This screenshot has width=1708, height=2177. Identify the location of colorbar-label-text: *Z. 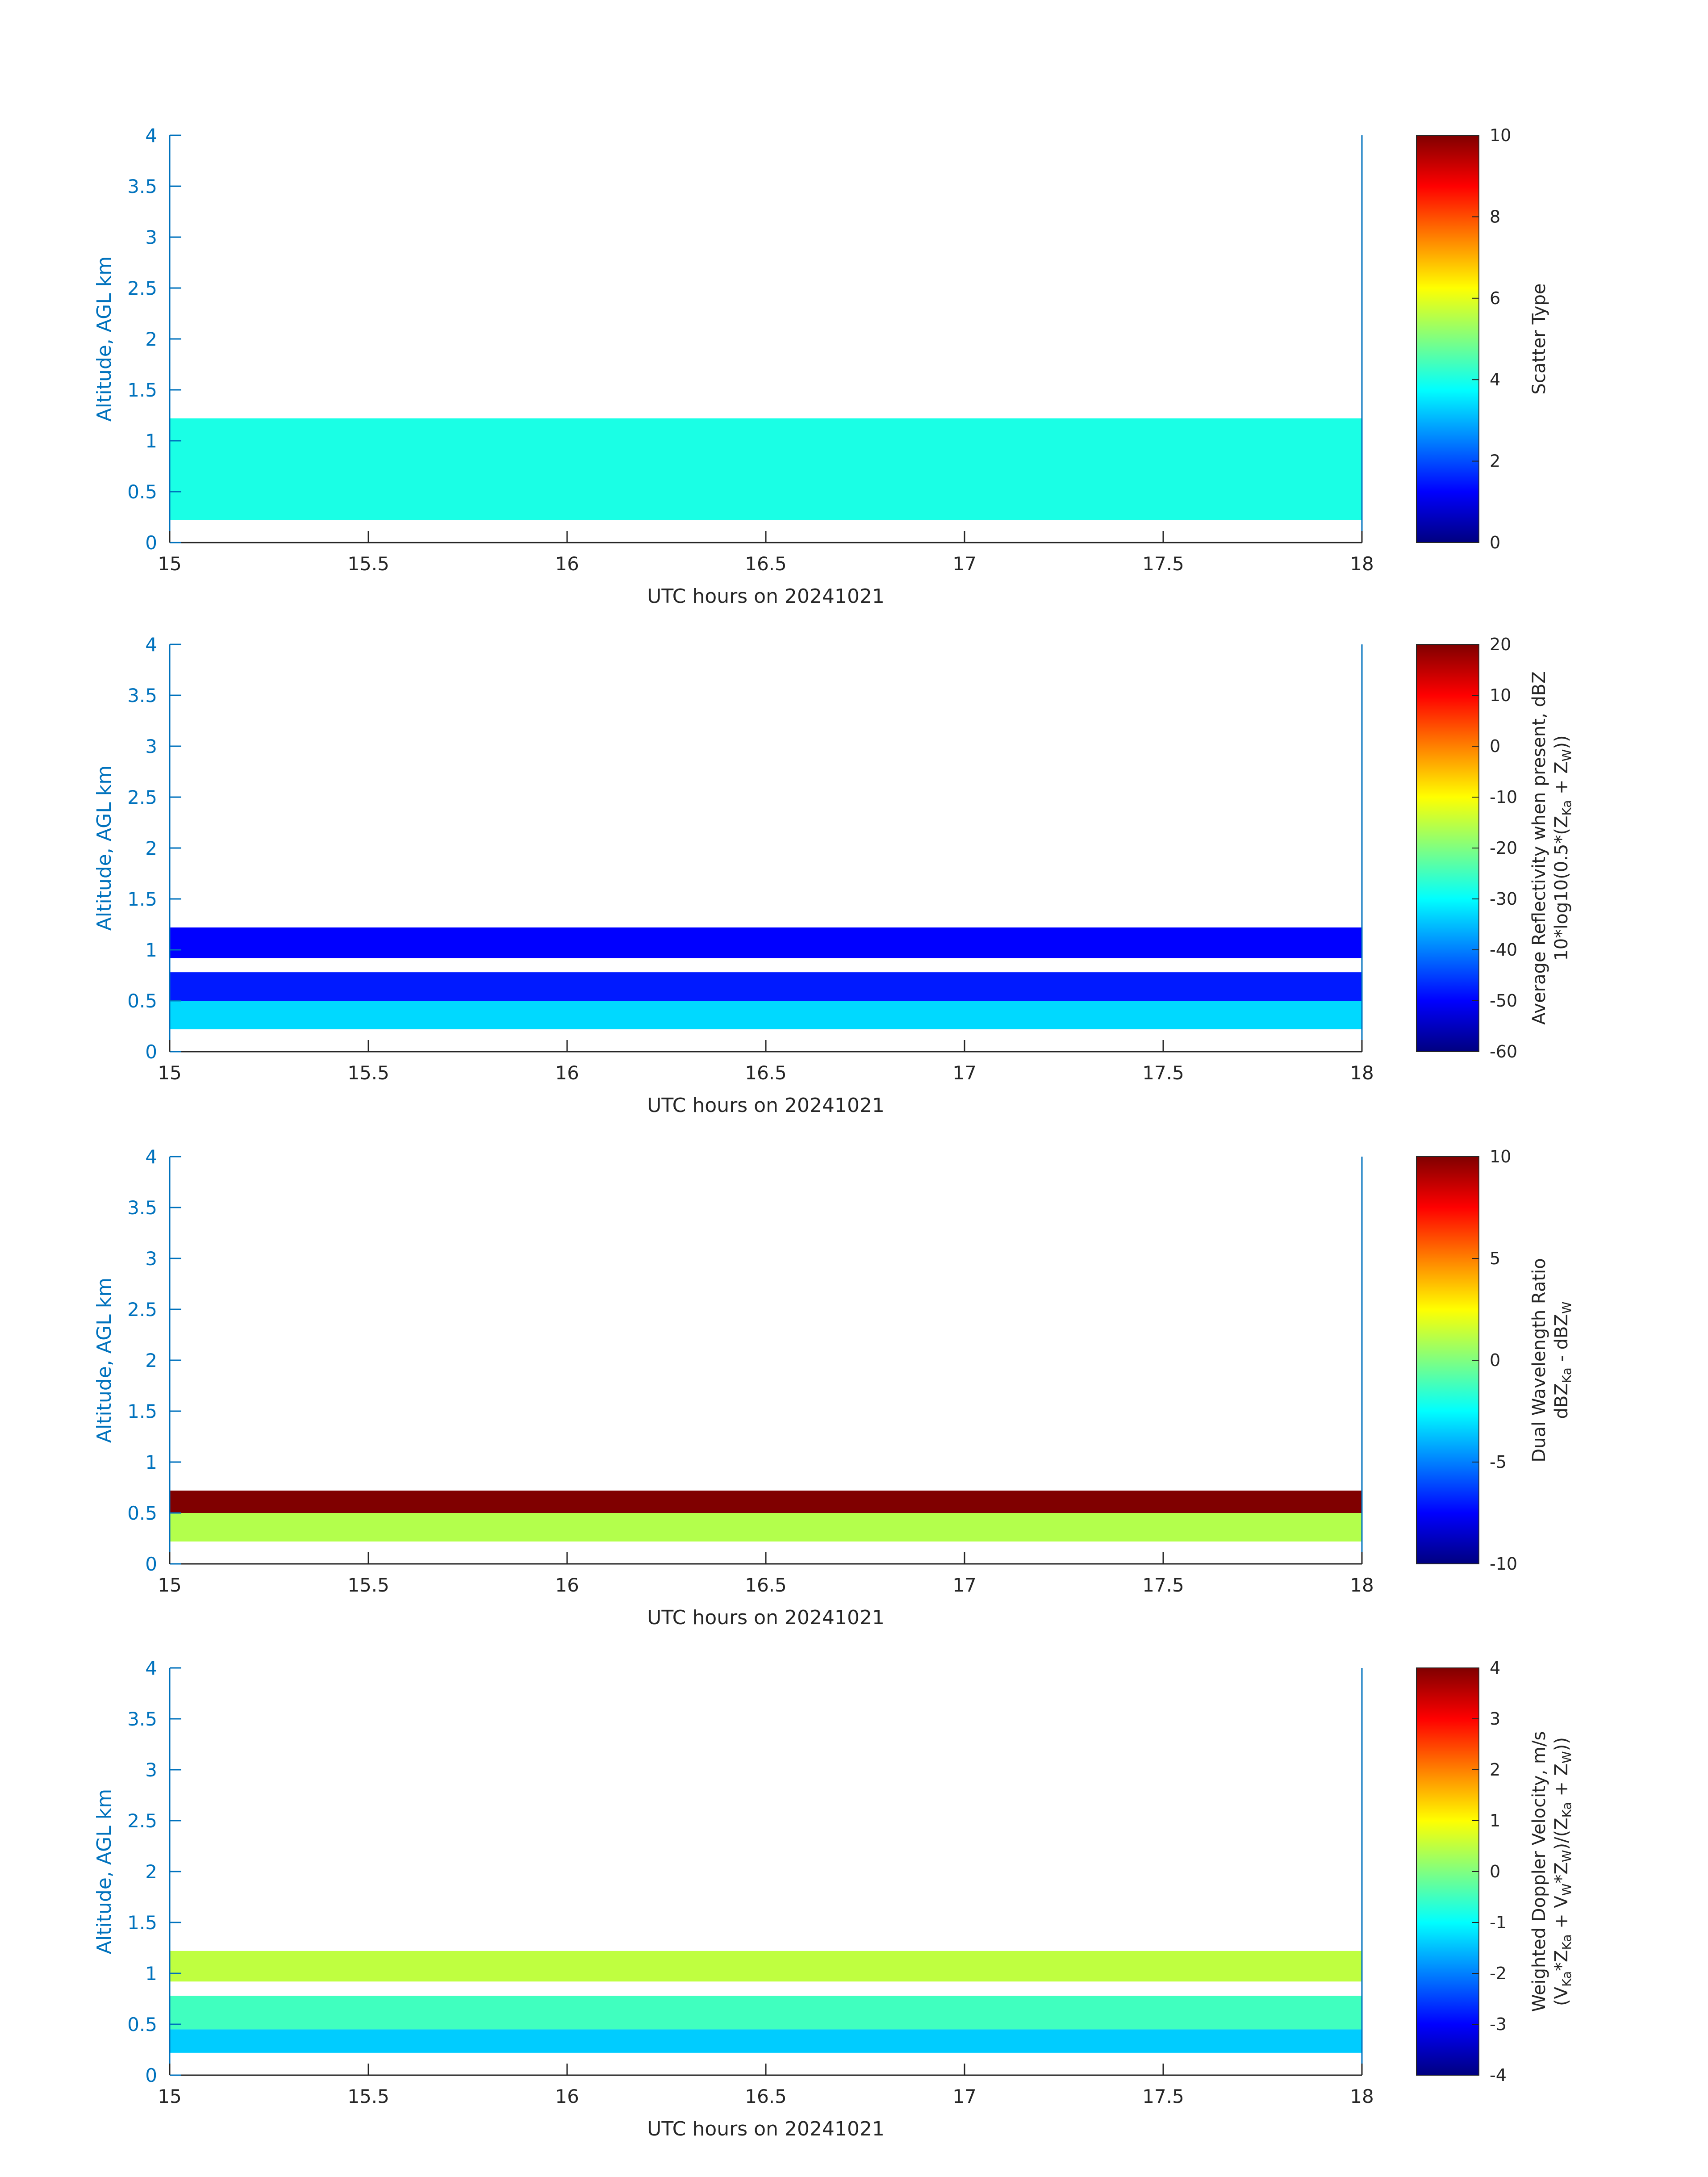
(1561, 1872).